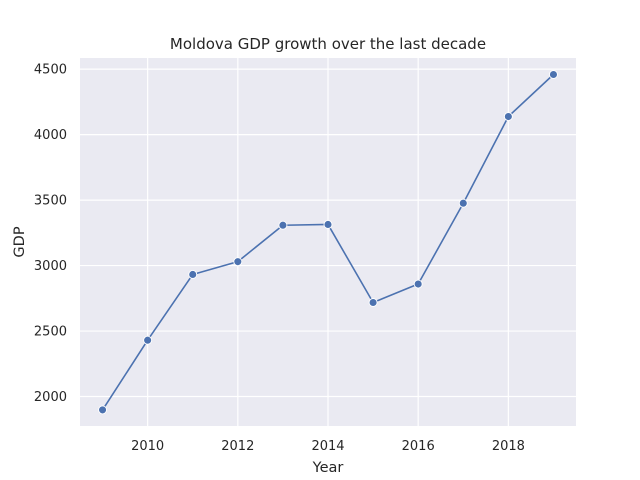  What do you see at coordinates (50, 234) in the screenshot?
I see `y-tick-labels: 2000 2500 3000 3500 4000 4500` at bounding box center [50, 234].